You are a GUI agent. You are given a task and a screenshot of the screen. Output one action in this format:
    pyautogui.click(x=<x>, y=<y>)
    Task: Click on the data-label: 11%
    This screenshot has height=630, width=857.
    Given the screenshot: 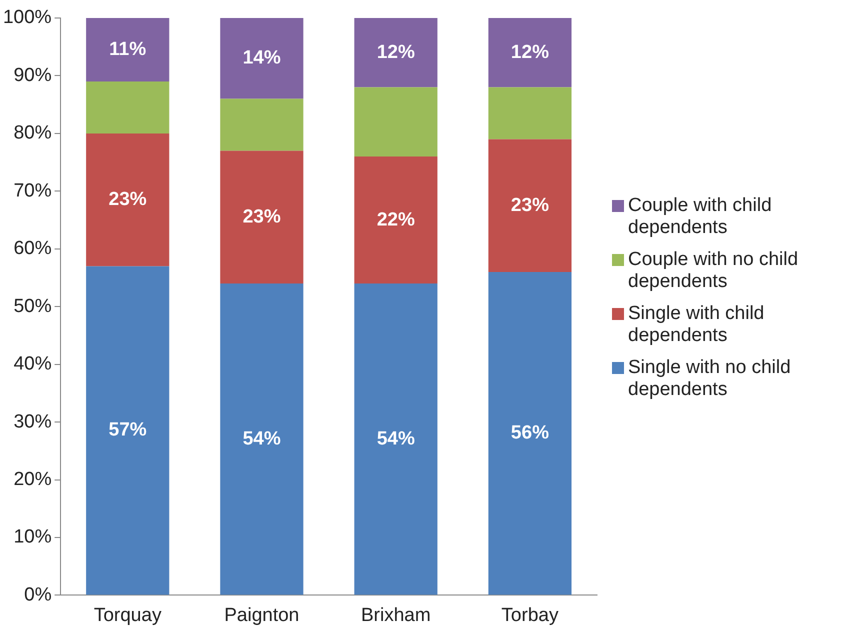 What is the action you would take?
    pyautogui.click(x=127, y=49)
    